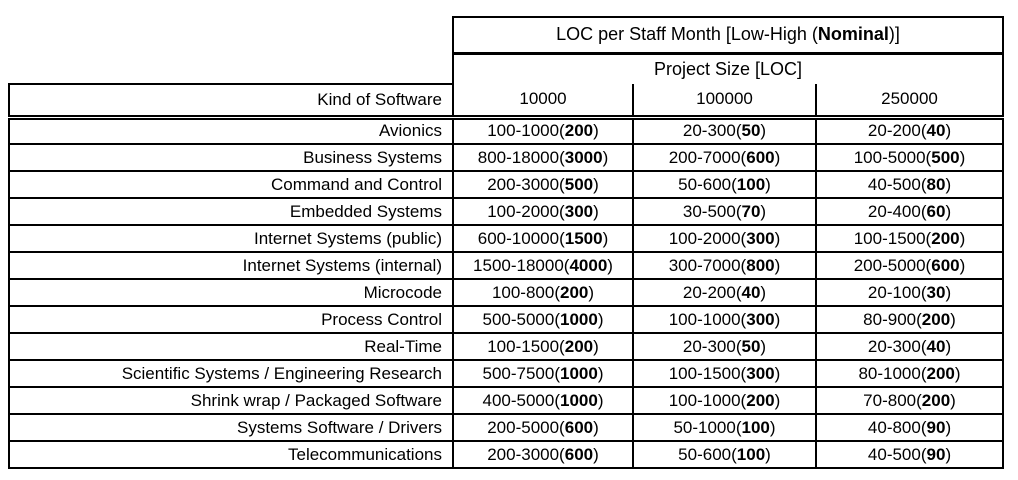 The height and width of the screenshot is (480, 1018). What do you see at coordinates (543, 265) in the screenshot?
I see `loc-range-cell: 1500-18000(4000)` at bounding box center [543, 265].